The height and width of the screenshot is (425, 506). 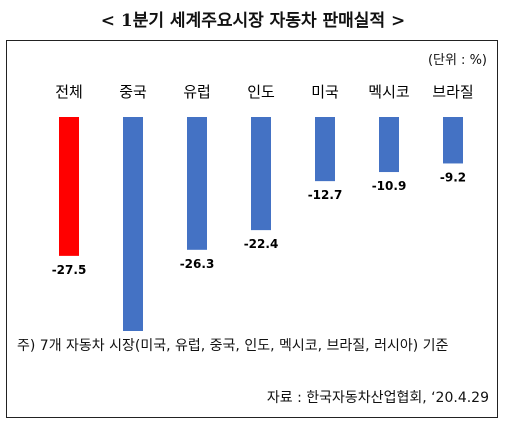 What do you see at coordinates (261, 92) in the screenshot?
I see `category-label: 인도` at bounding box center [261, 92].